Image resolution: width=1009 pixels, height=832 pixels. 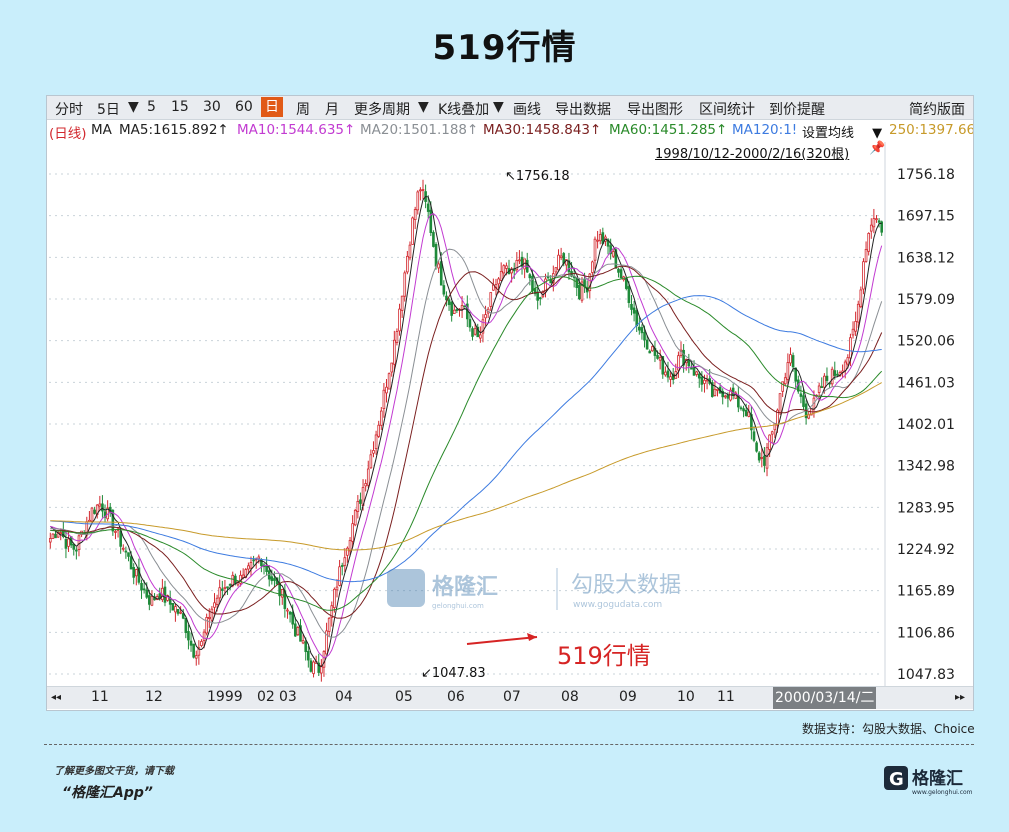 I want to click on watermark-sub: gelonghui.com, so click(x=458, y=606).